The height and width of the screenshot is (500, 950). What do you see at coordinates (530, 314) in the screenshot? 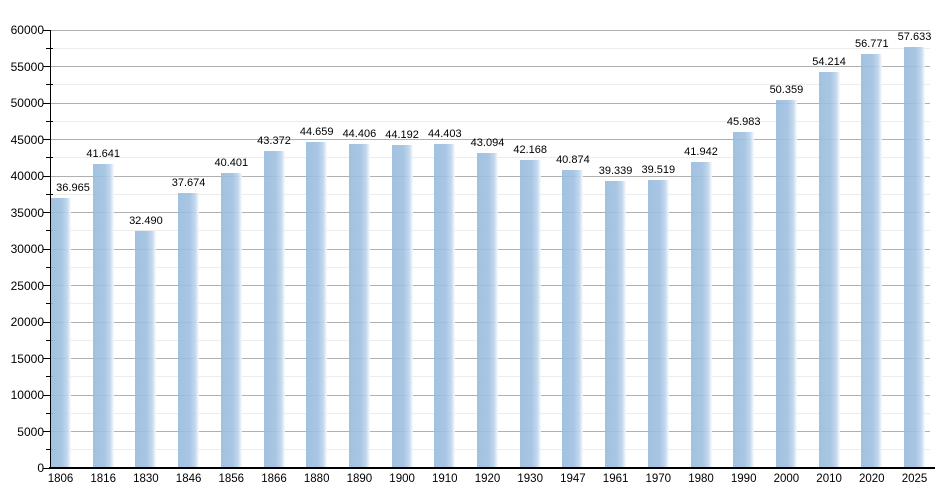
I see `bar-1930` at bounding box center [530, 314].